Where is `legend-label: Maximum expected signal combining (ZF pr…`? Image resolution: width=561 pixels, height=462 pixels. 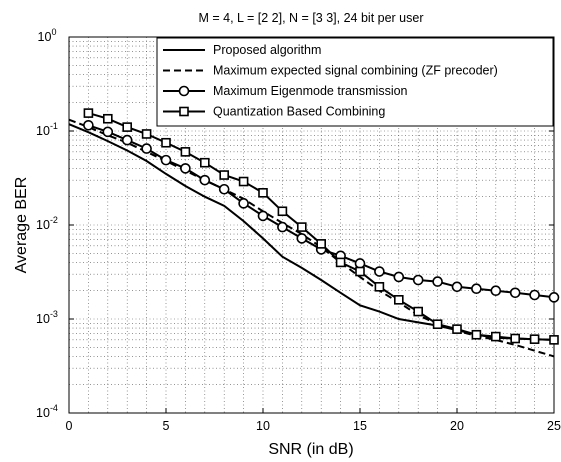
legend-label: Maximum expected signal combining (ZF pr… is located at coordinates (355, 71).